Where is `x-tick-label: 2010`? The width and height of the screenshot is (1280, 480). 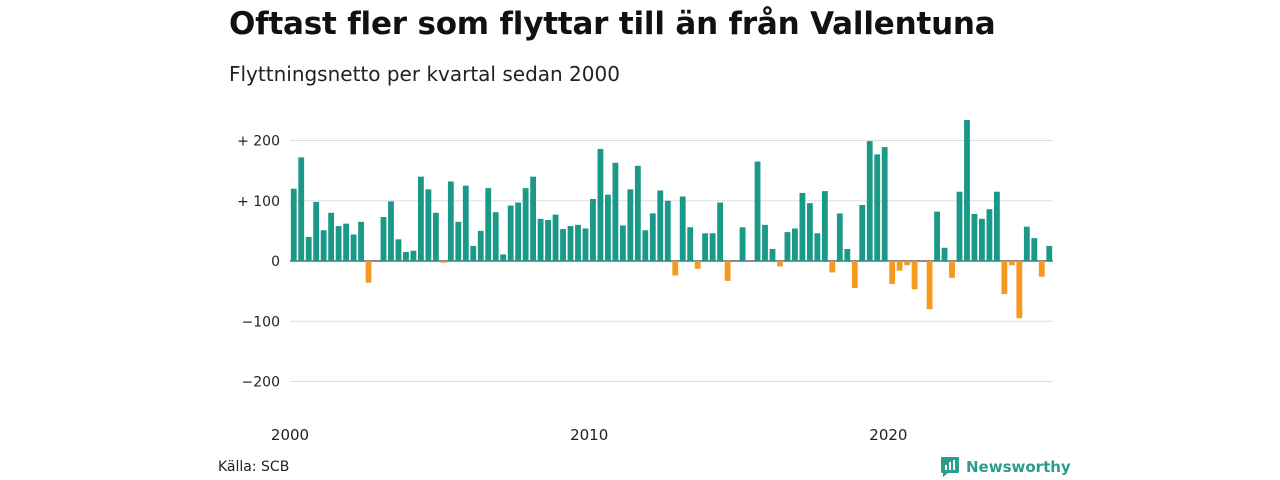 x-tick-label: 2010 is located at coordinates (589, 435).